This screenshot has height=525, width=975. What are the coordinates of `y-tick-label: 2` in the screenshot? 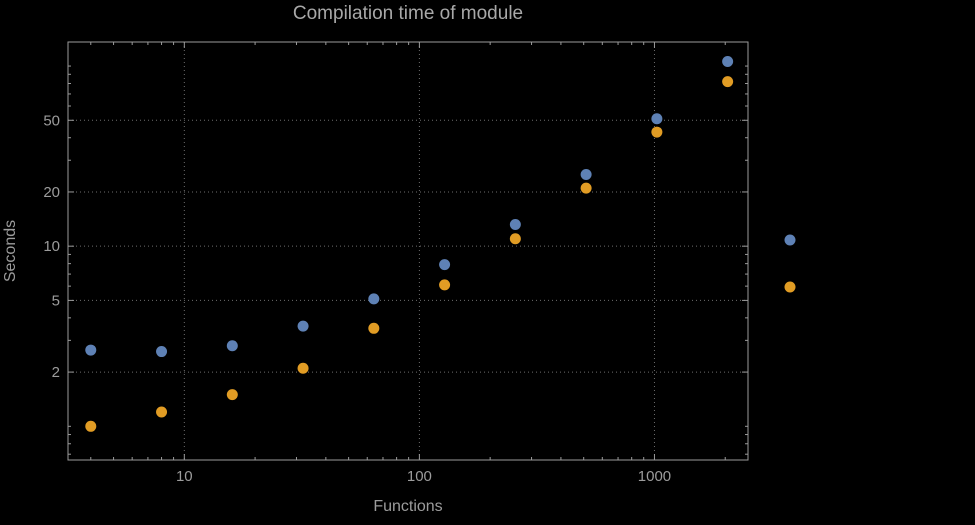 It's located at (56, 372).